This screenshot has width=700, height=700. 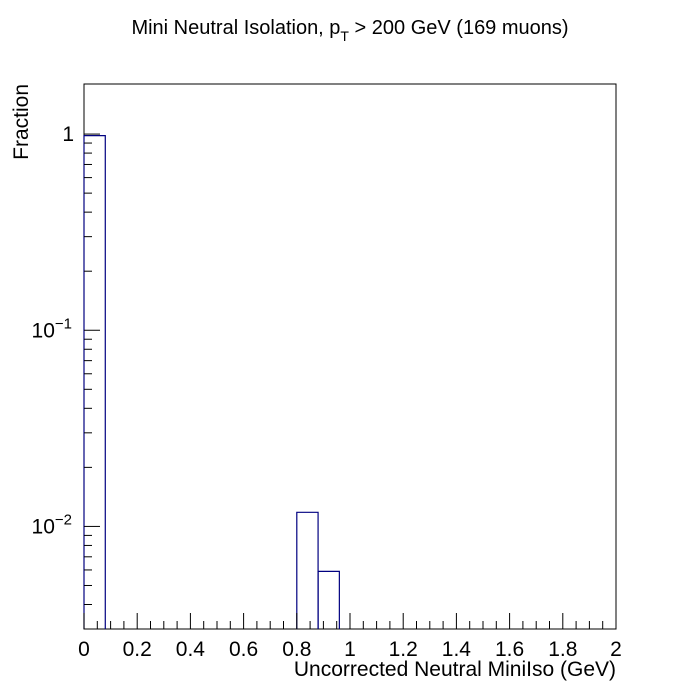 I want to click on x-axis-ticks, so click(x=350, y=621).